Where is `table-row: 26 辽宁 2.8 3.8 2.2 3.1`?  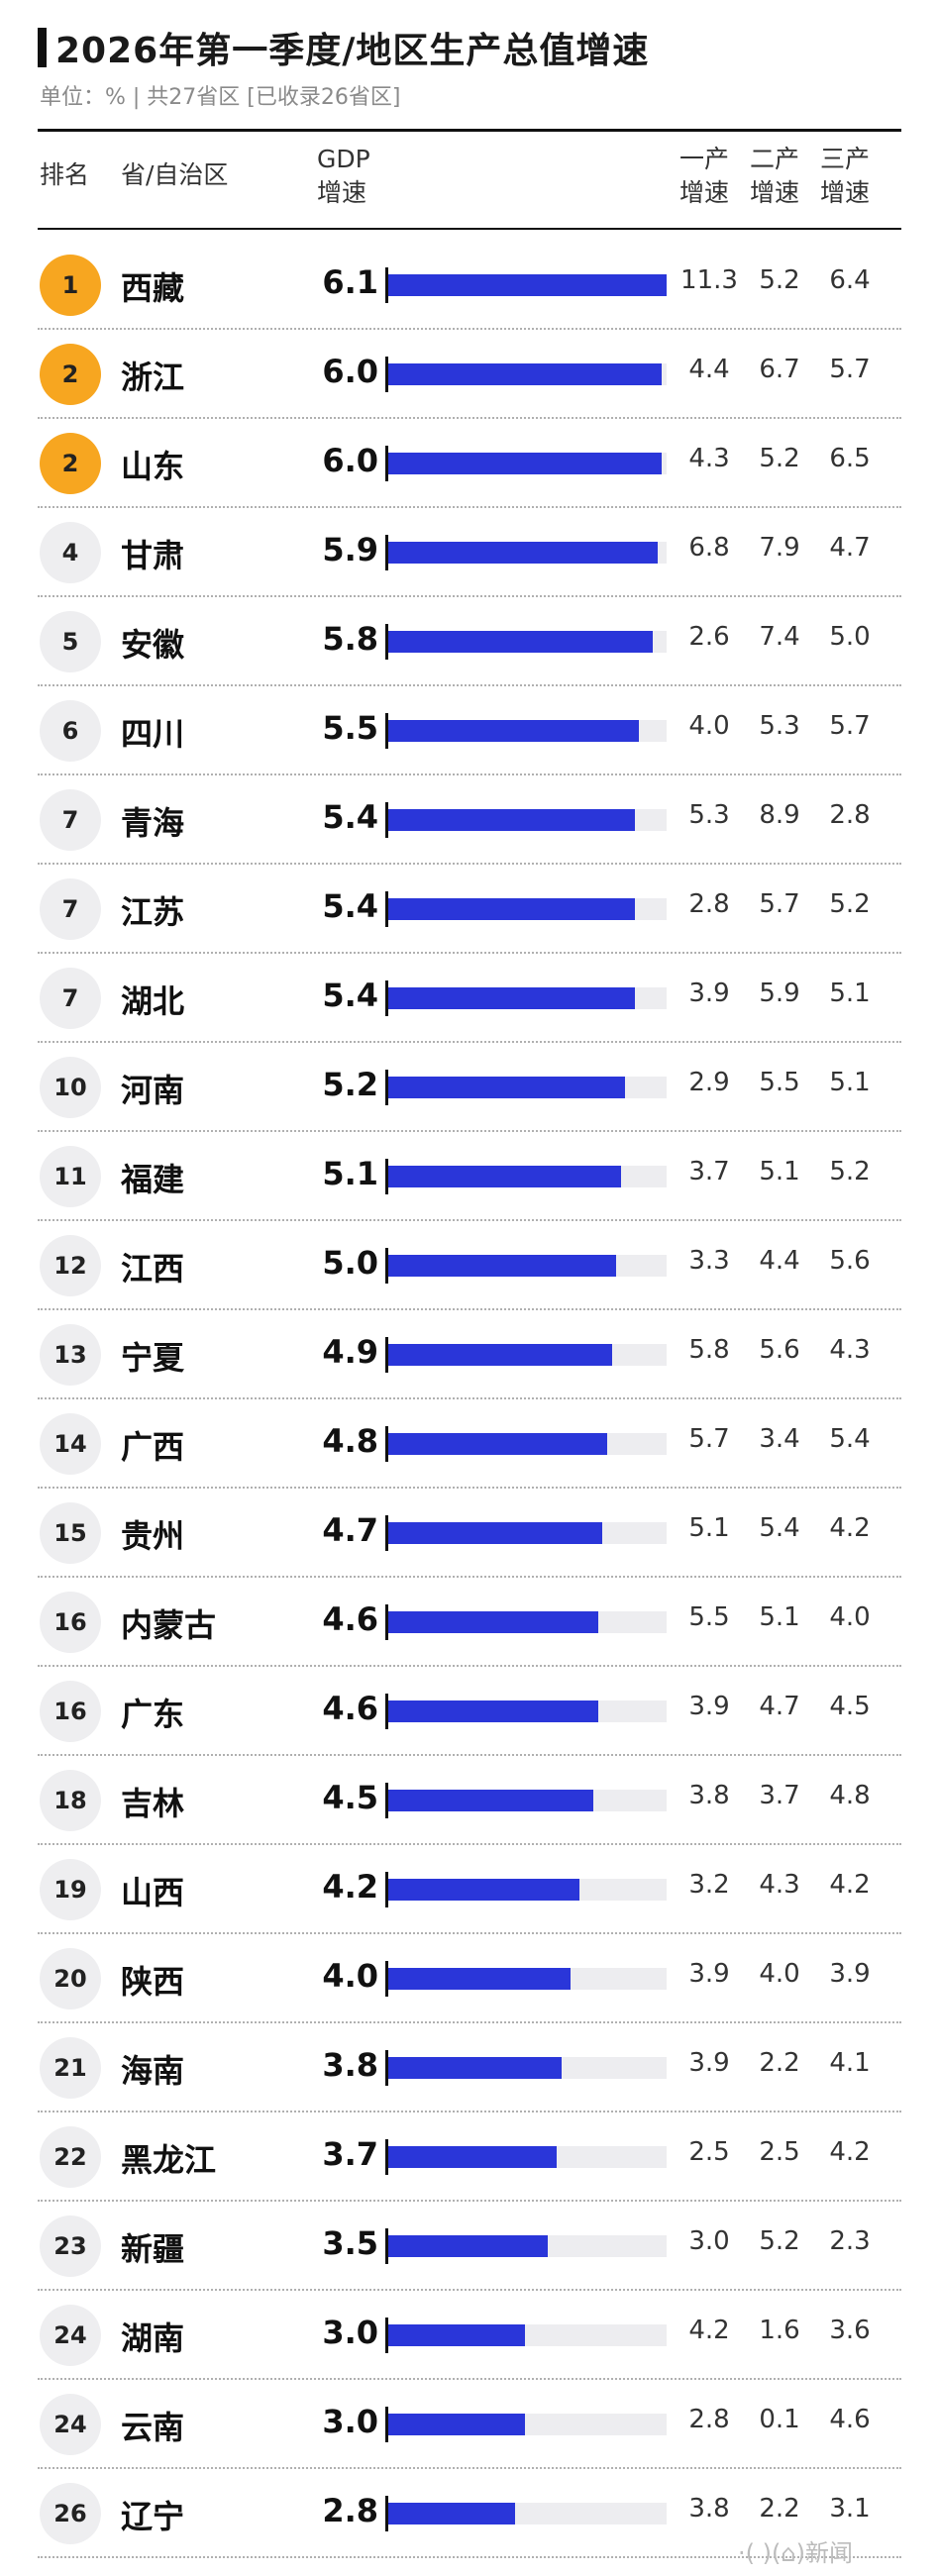 table-row: 26 辽宁 2.8 3.8 2.2 3.1 is located at coordinates (469, 2513).